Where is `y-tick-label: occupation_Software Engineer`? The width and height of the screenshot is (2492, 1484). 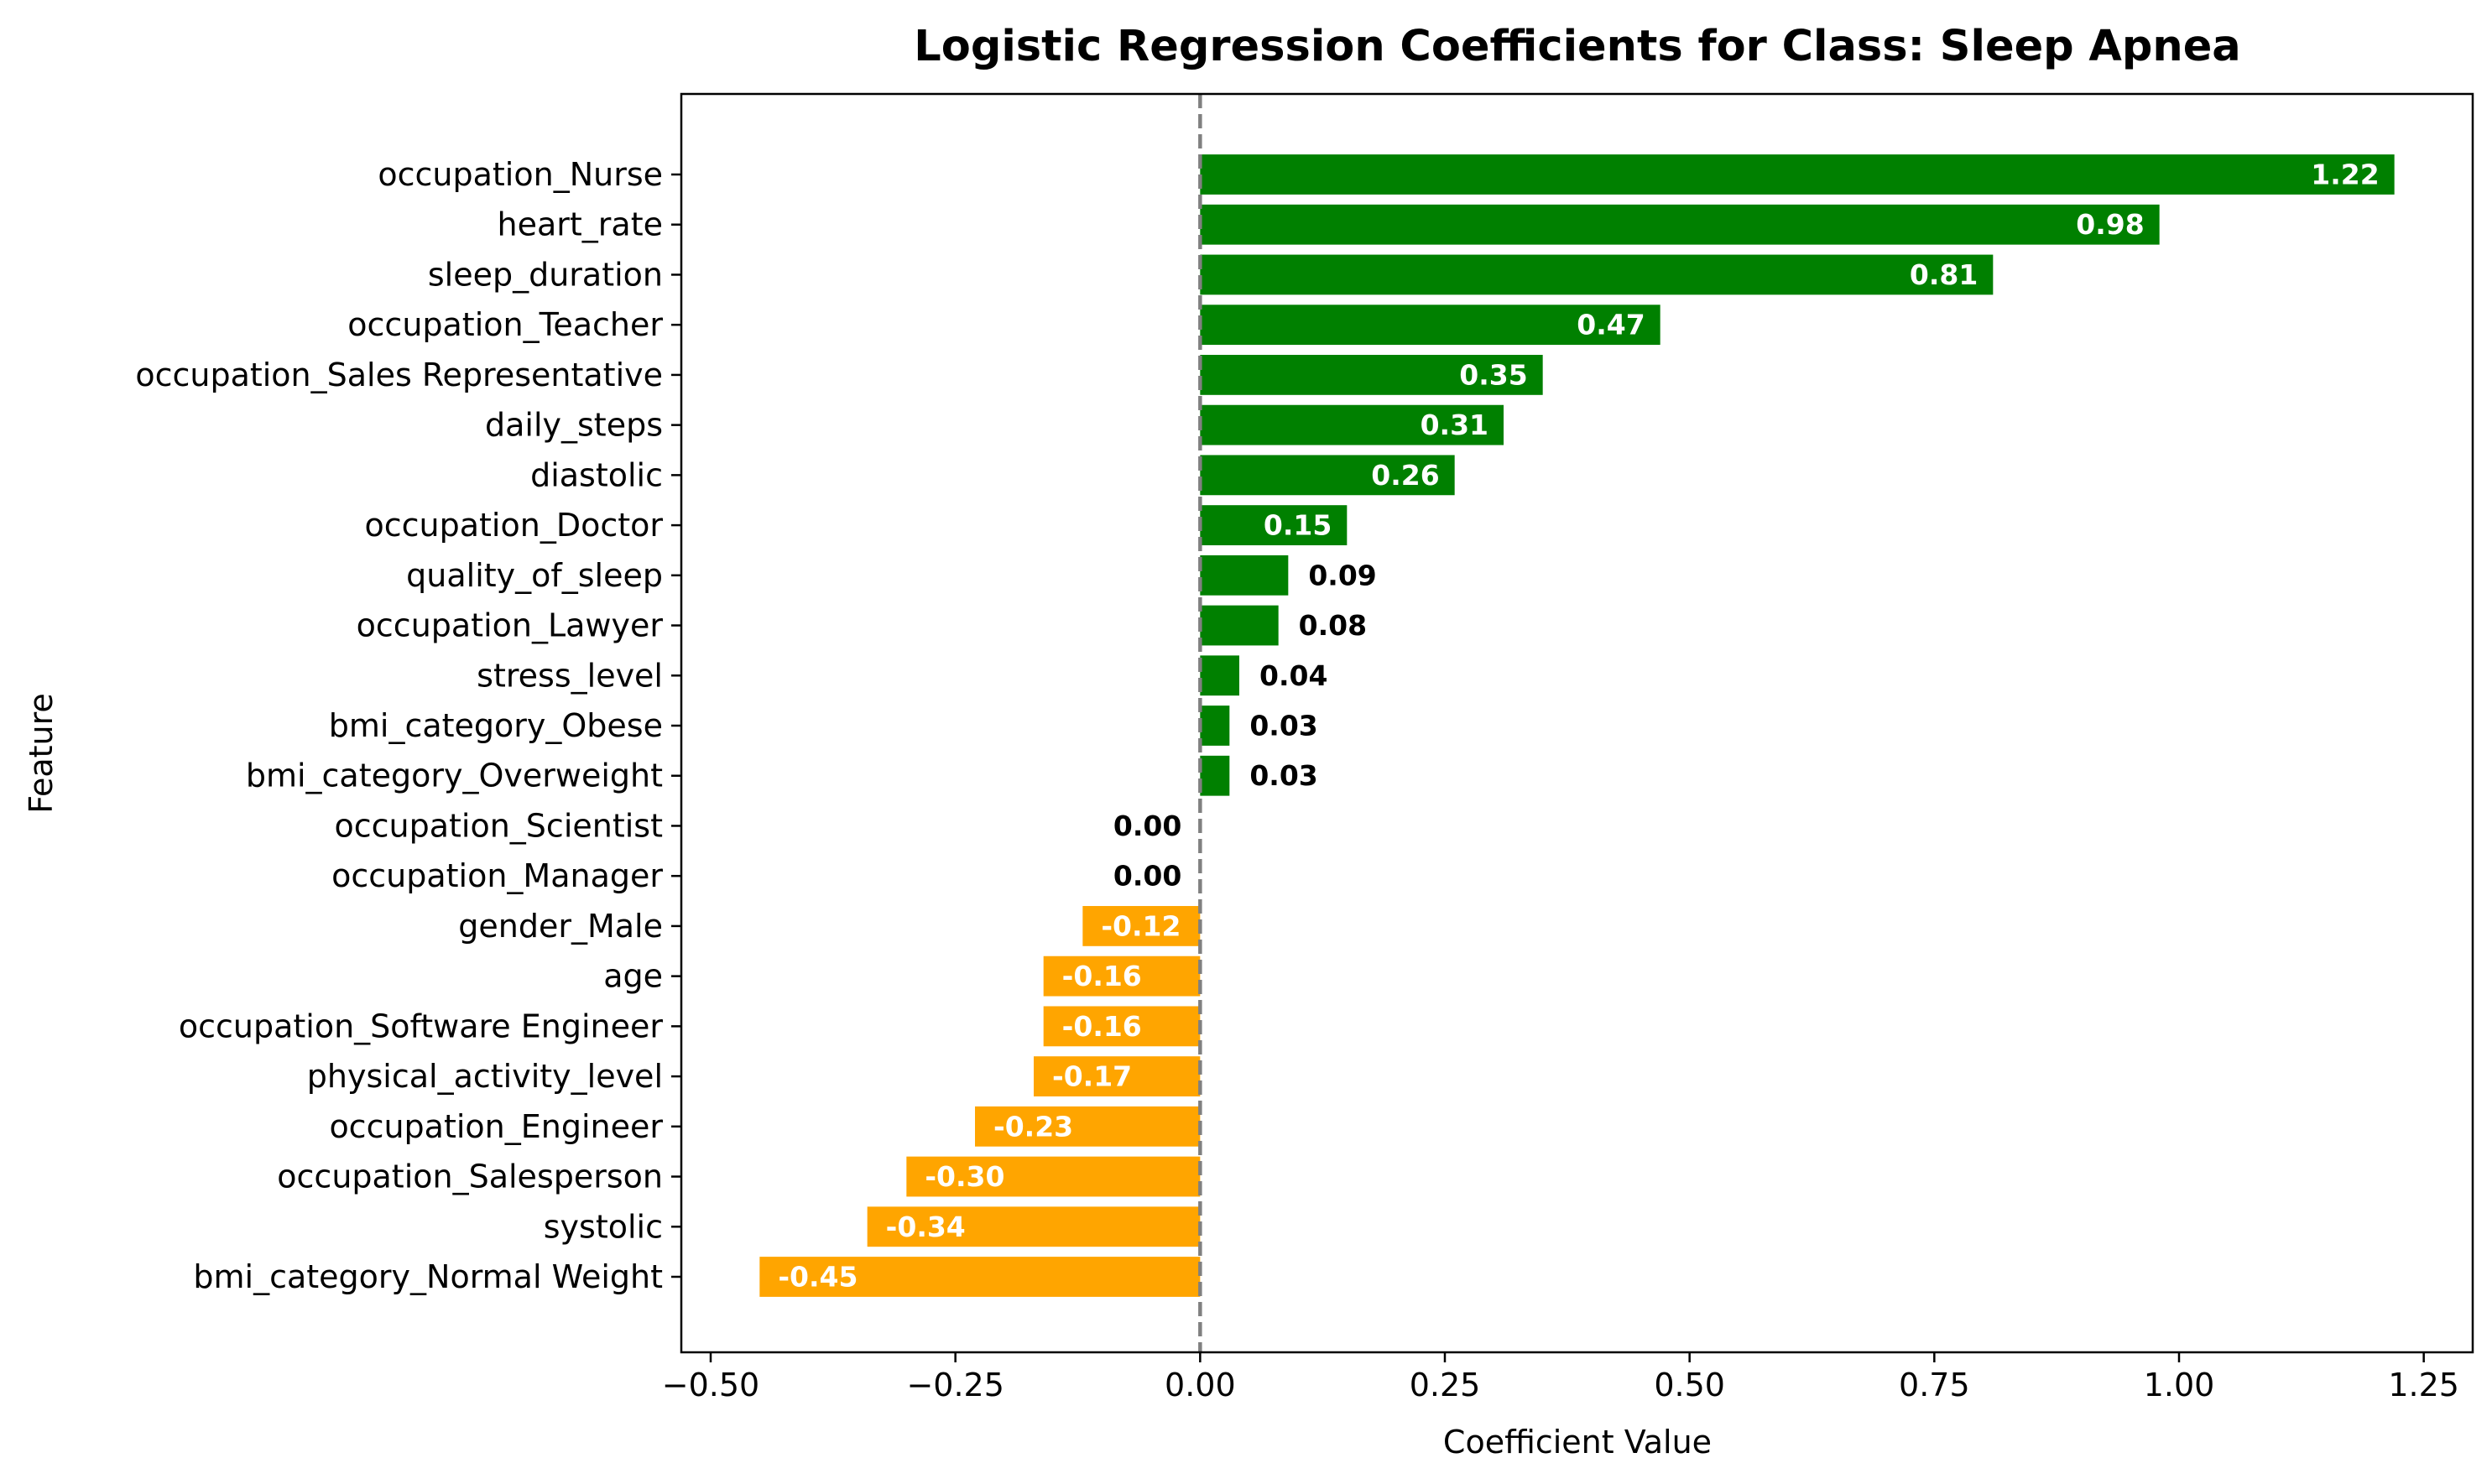 y-tick-label: occupation_Software Engineer is located at coordinates (421, 1026).